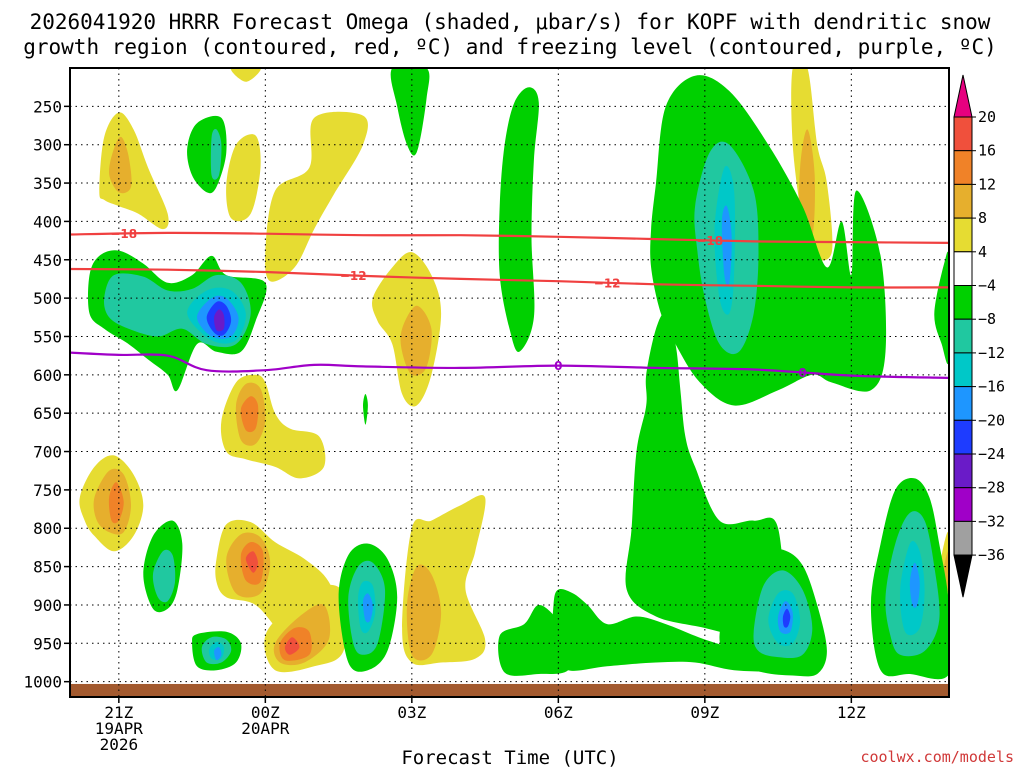 Image resolution: width=1024 pixels, height=768 pixels. I want to click on contour-dgz-minus18, so click(509, 237).